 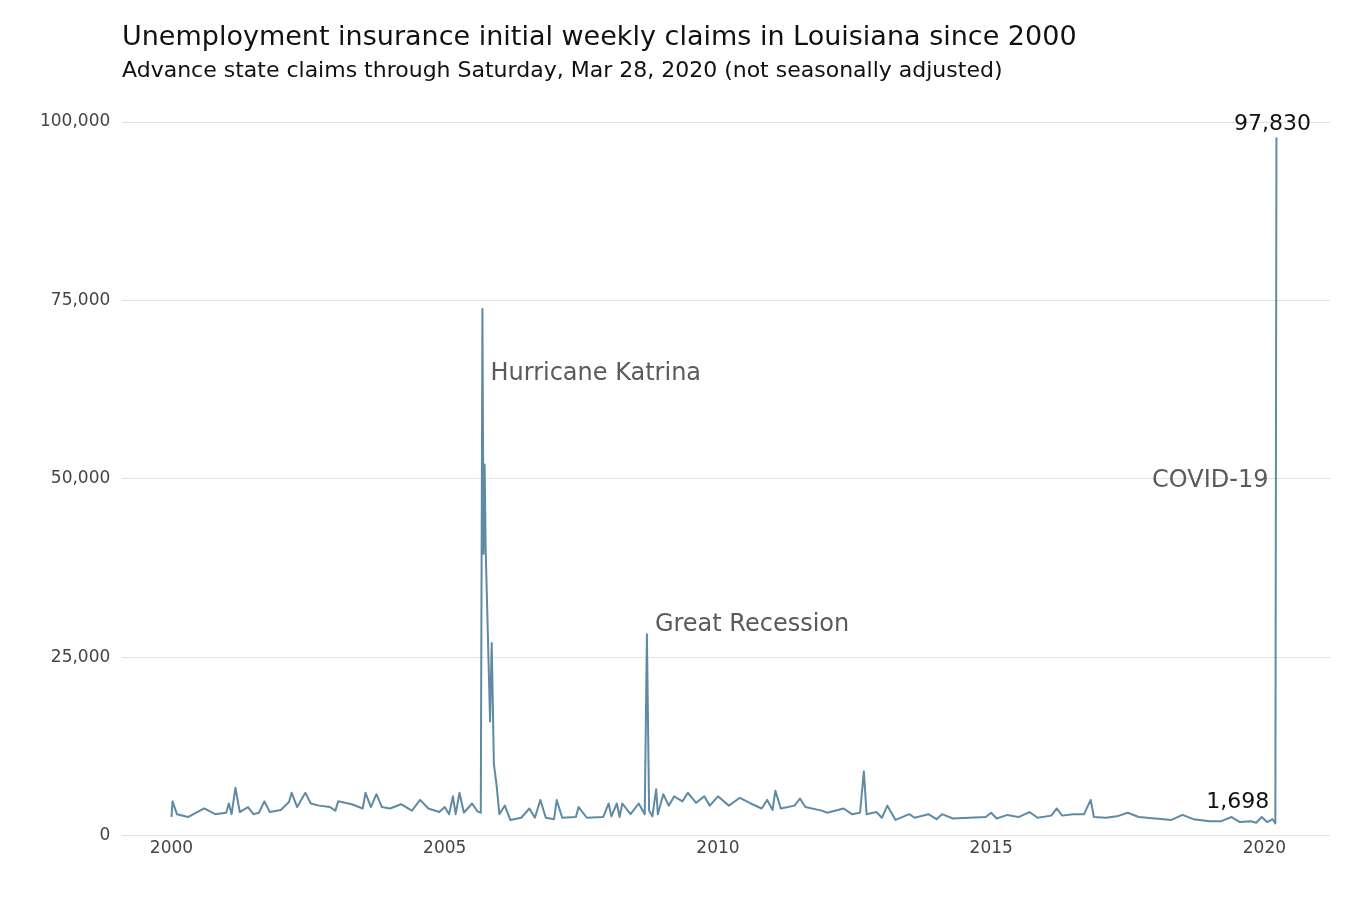 What do you see at coordinates (1264, 847) in the screenshot?
I see `x-tick-label: 2020` at bounding box center [1264, 847].